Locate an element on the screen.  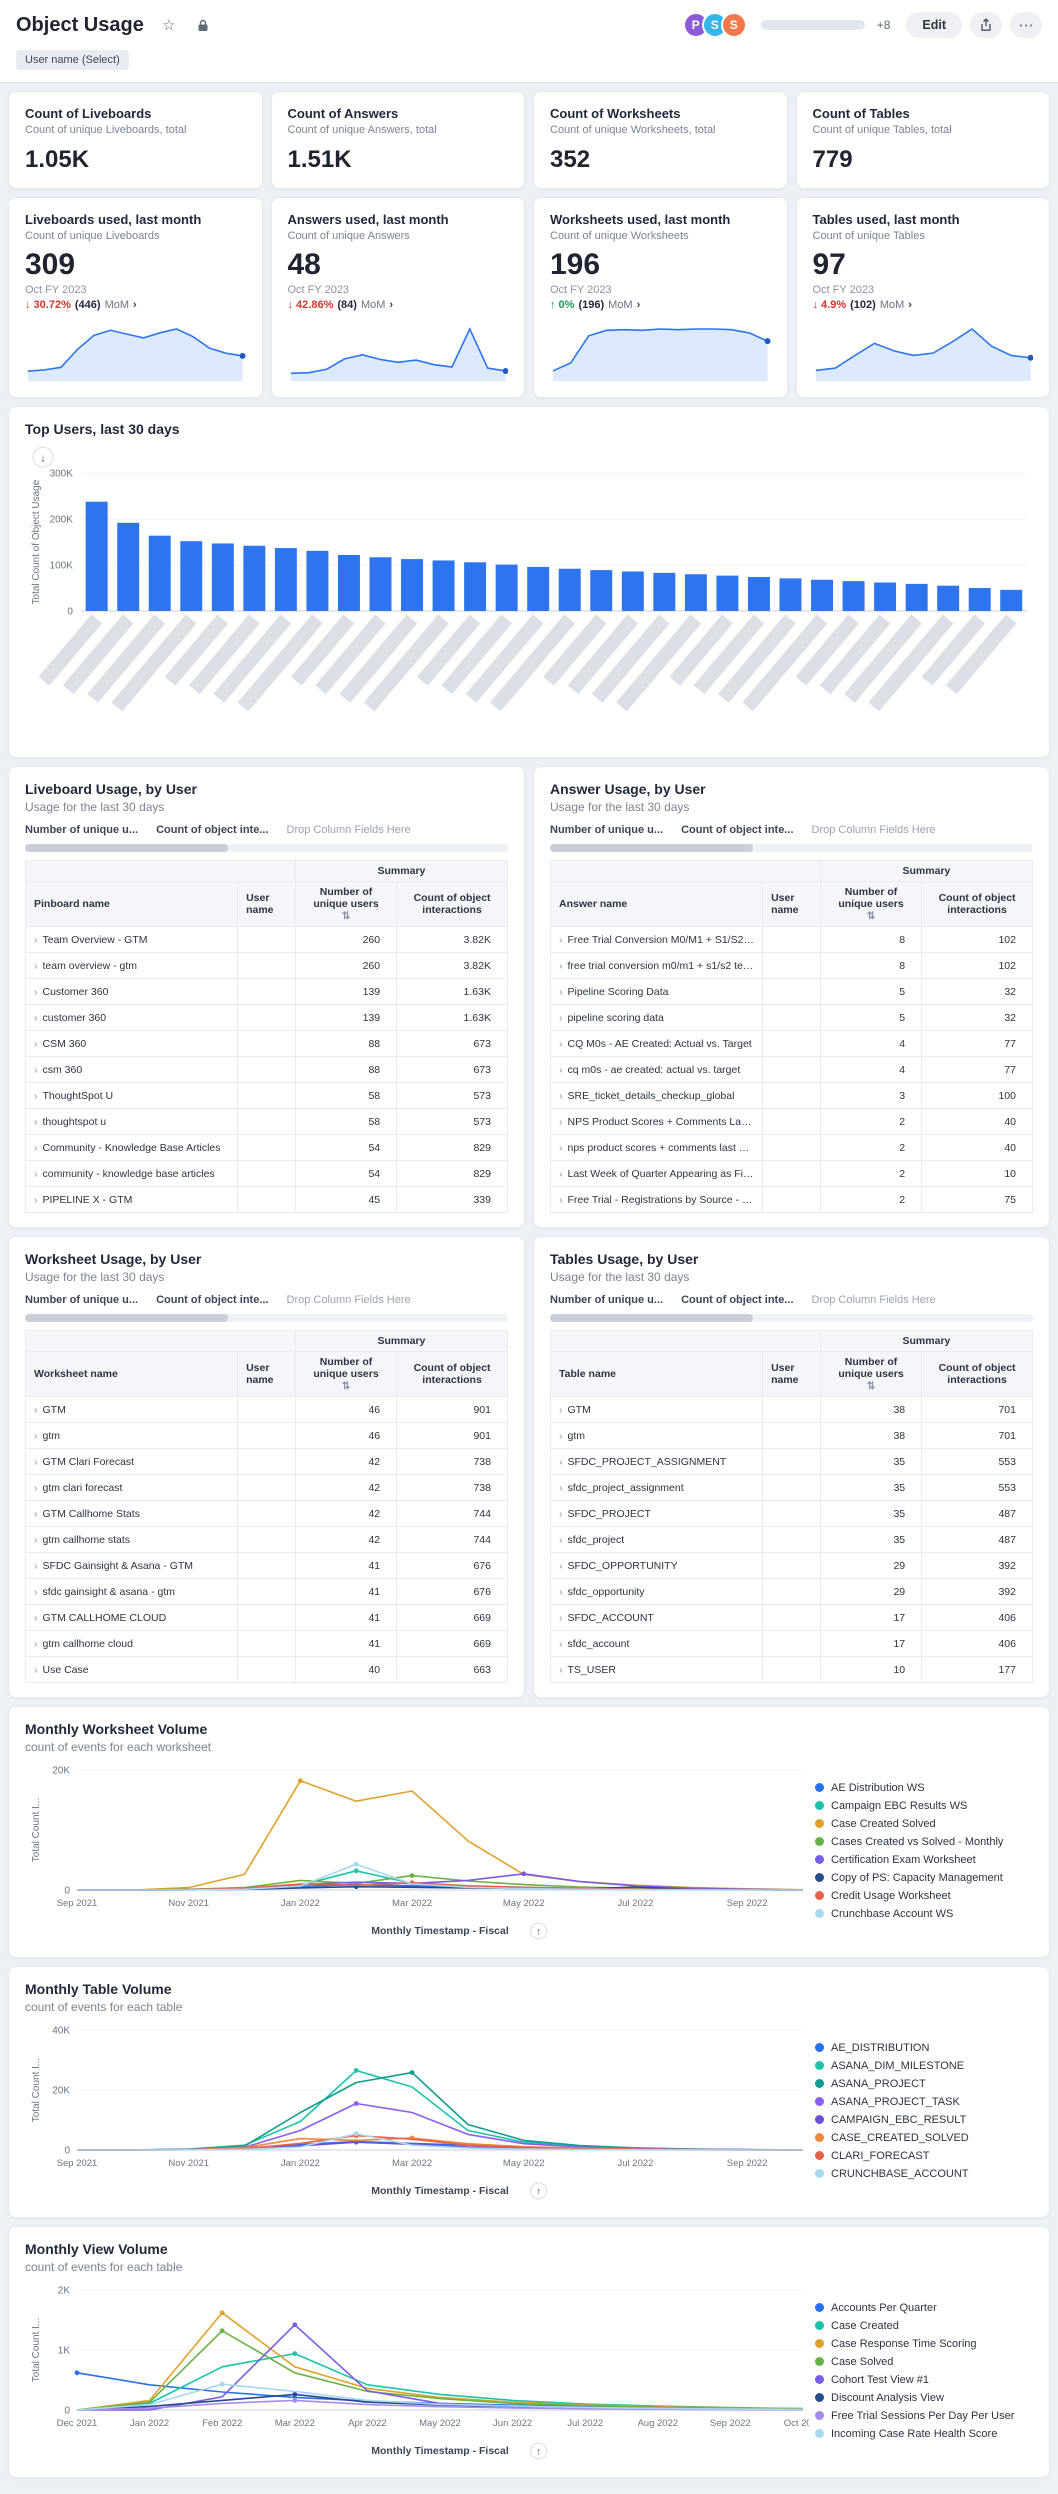
table-row: › csm 360 88 673 is located at coordinates (266, 1069).